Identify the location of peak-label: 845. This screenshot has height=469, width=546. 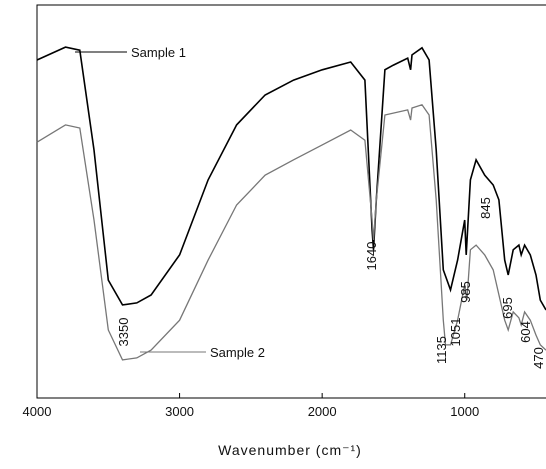
(485, 208).